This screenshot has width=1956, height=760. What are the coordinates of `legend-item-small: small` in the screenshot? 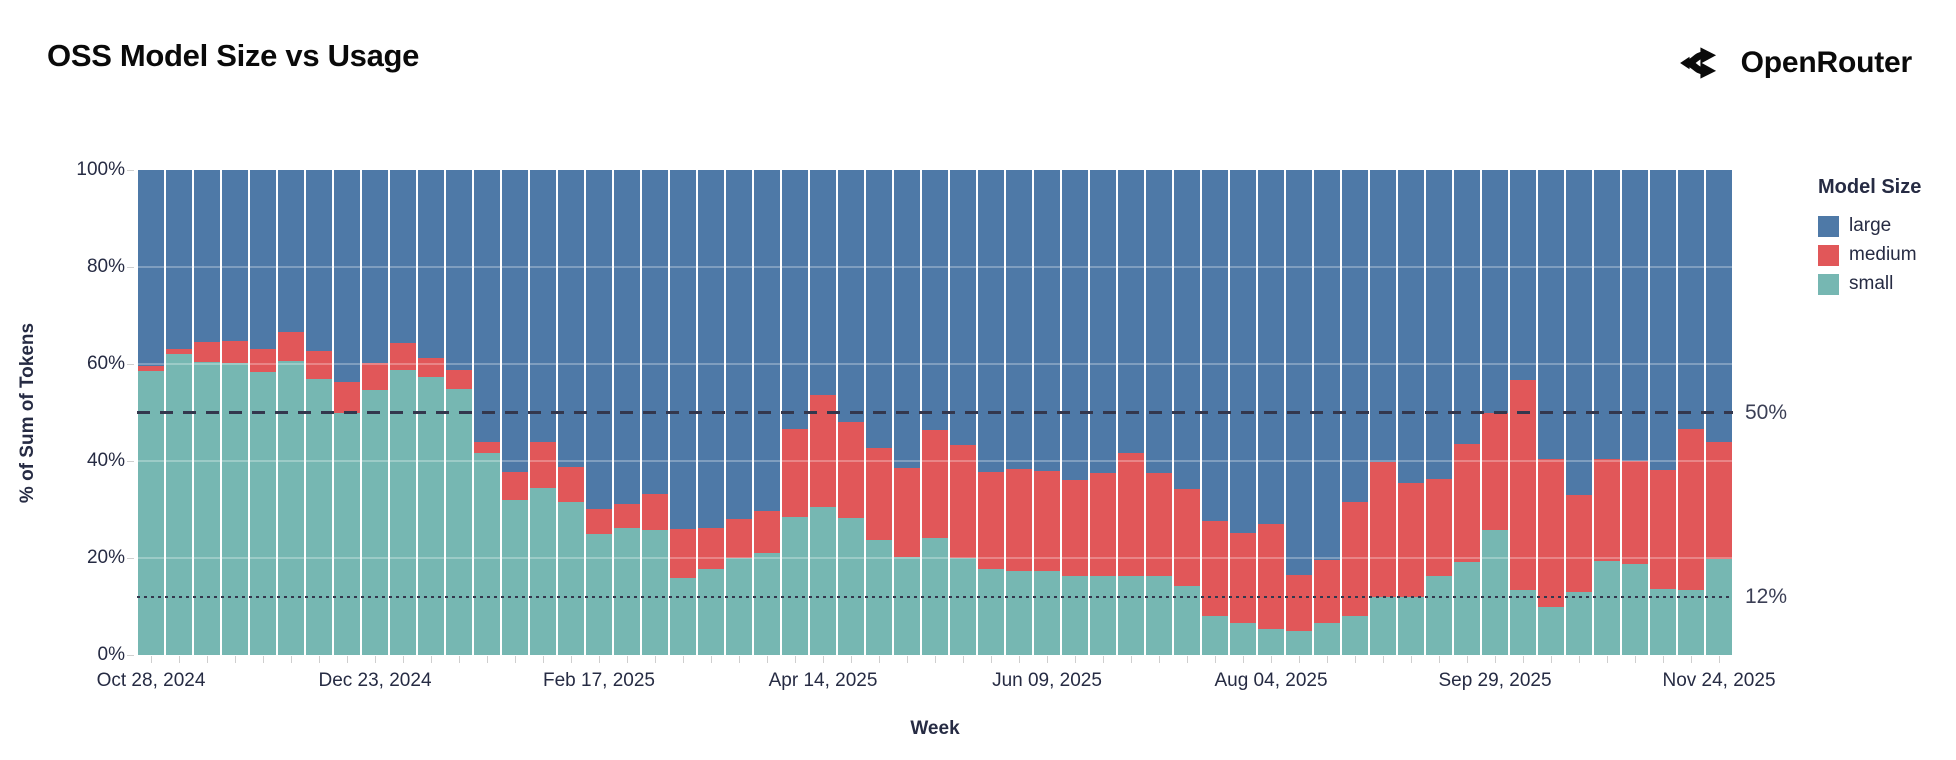 It's located at (1869, 284).